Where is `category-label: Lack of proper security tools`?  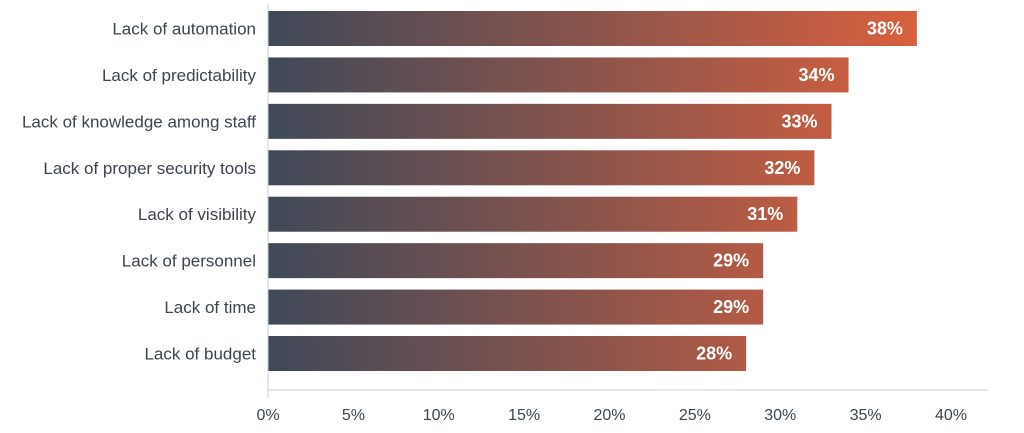 category-label: Lack of proper security tools is located at coordinates (149, 168).